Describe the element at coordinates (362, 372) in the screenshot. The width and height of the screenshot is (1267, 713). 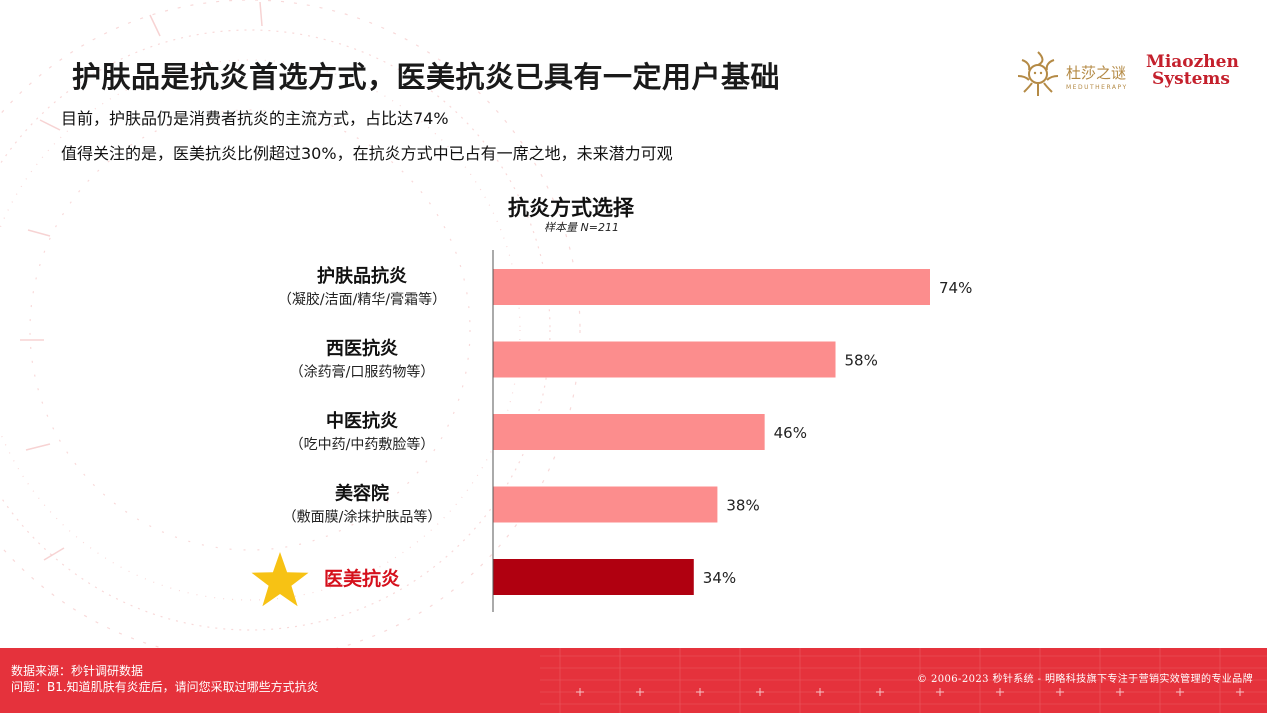
I see `category-note: （涂药膏/口服药物等）` at that location.